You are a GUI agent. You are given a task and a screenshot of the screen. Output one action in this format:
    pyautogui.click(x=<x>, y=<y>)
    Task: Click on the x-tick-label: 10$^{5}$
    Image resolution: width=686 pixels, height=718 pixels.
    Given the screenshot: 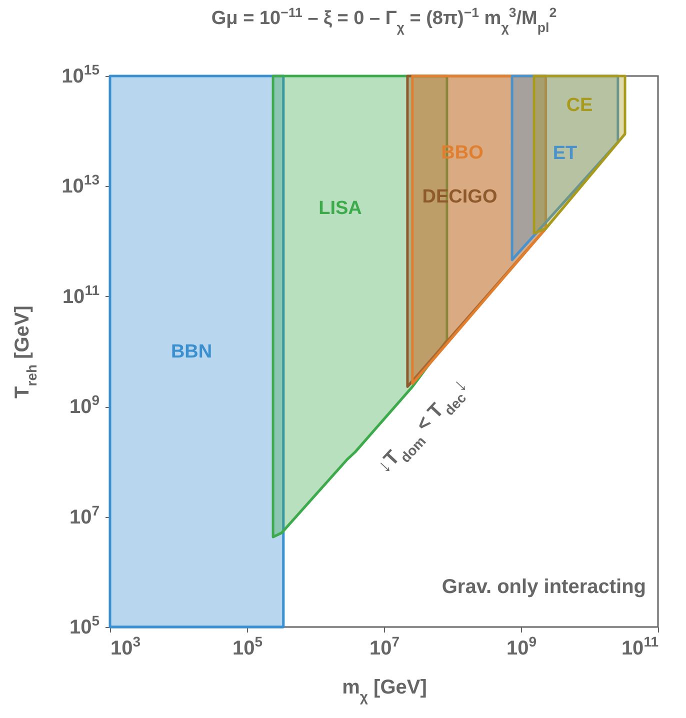 What is the action you would take?
    pyautogui.click(x=247, y=647)
    